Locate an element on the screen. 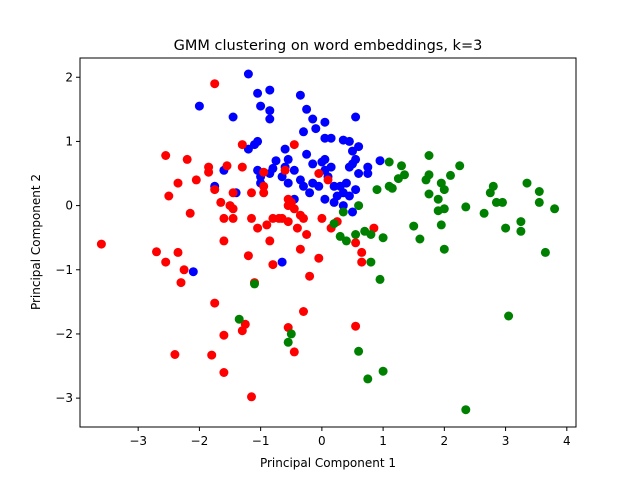 Image resolution: width=640 pixels, height=480 pixels. y-tick-label: 0 is located at coordinates (69, 206).